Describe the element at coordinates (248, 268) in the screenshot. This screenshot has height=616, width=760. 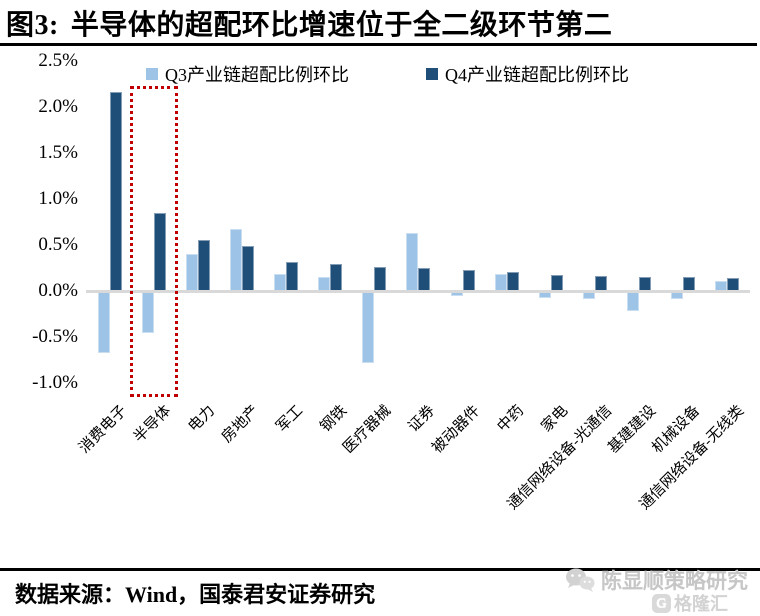
I see `bar-q4-房地产` at that location.